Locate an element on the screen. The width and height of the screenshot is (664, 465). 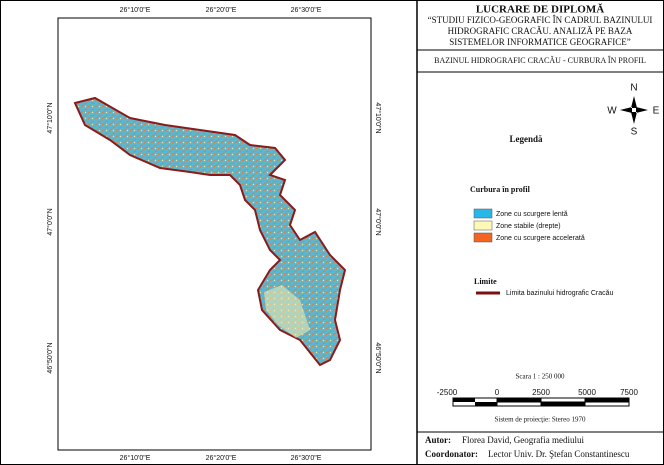
subtitle: SISTEMELOR INFORMATICE GEOGRAFICE” is located at coordinates (540, 42).